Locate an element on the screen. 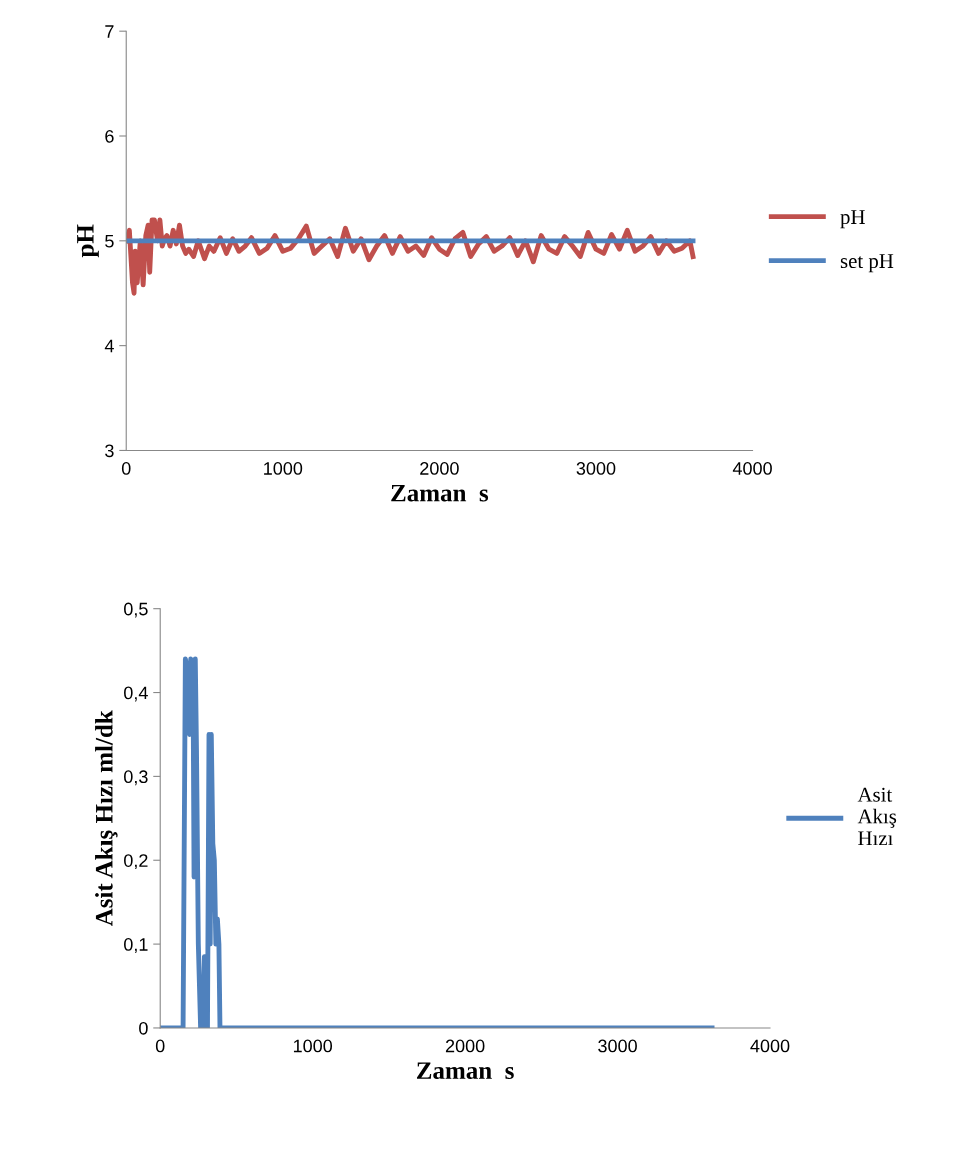 The width and height of the screenshot is (971, 1155). legend-label: set pH is located at coordinates (867, 263).